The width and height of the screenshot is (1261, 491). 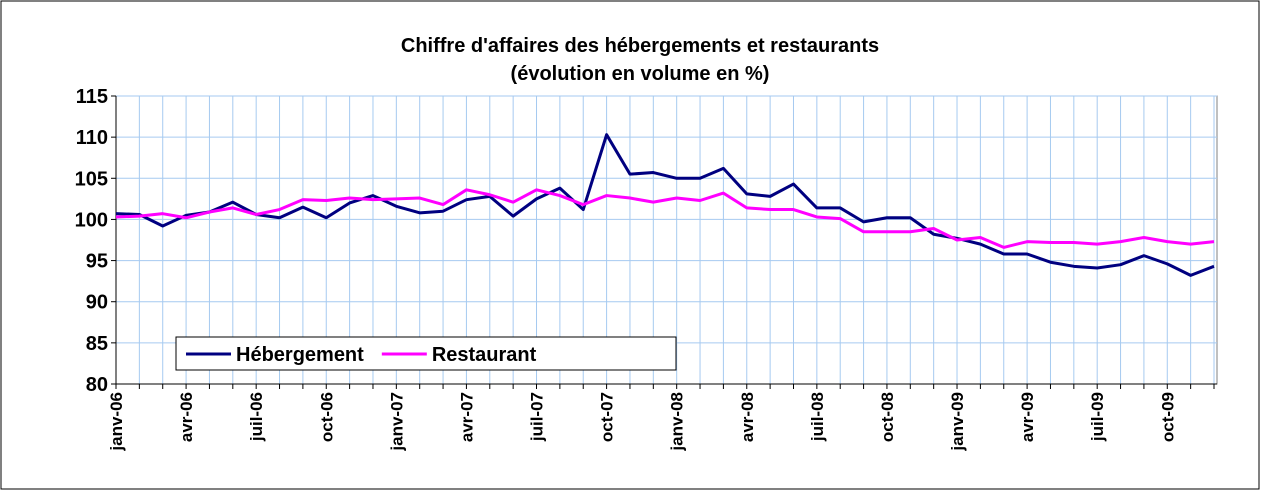 What do you see at coordinates (396, 422) in the screenshot?
I see `x-tick-label: janv-07` at bounding box center [396, 422].